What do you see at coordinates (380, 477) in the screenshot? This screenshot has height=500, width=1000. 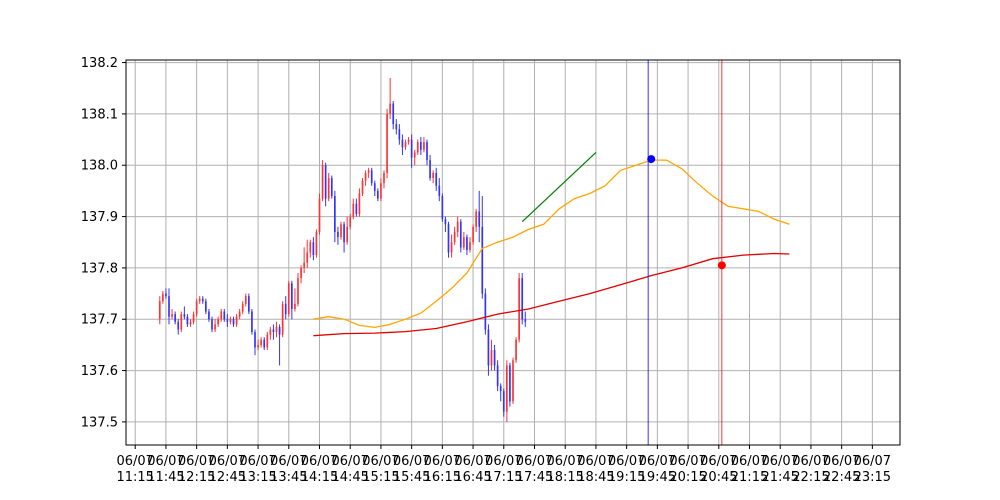 I see `x-tick-label-time: 15:15` at bounding box center [380, 477].